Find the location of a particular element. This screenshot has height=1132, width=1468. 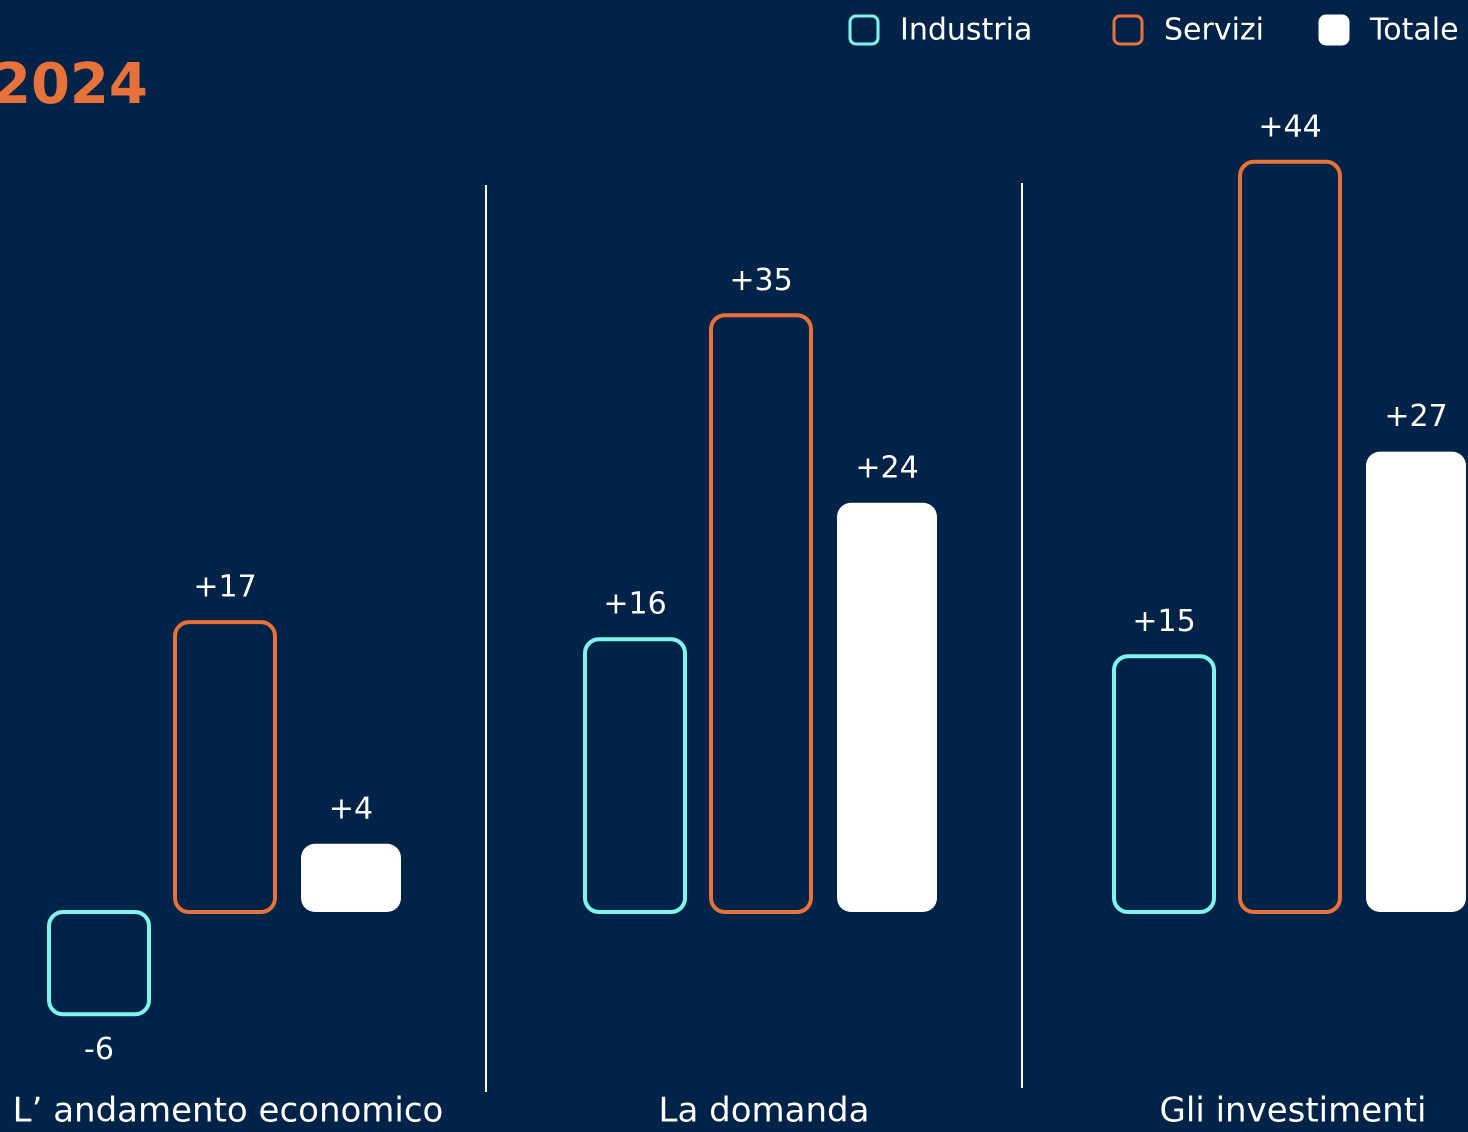

value-label: +17 is located at coordinates (224, 587).